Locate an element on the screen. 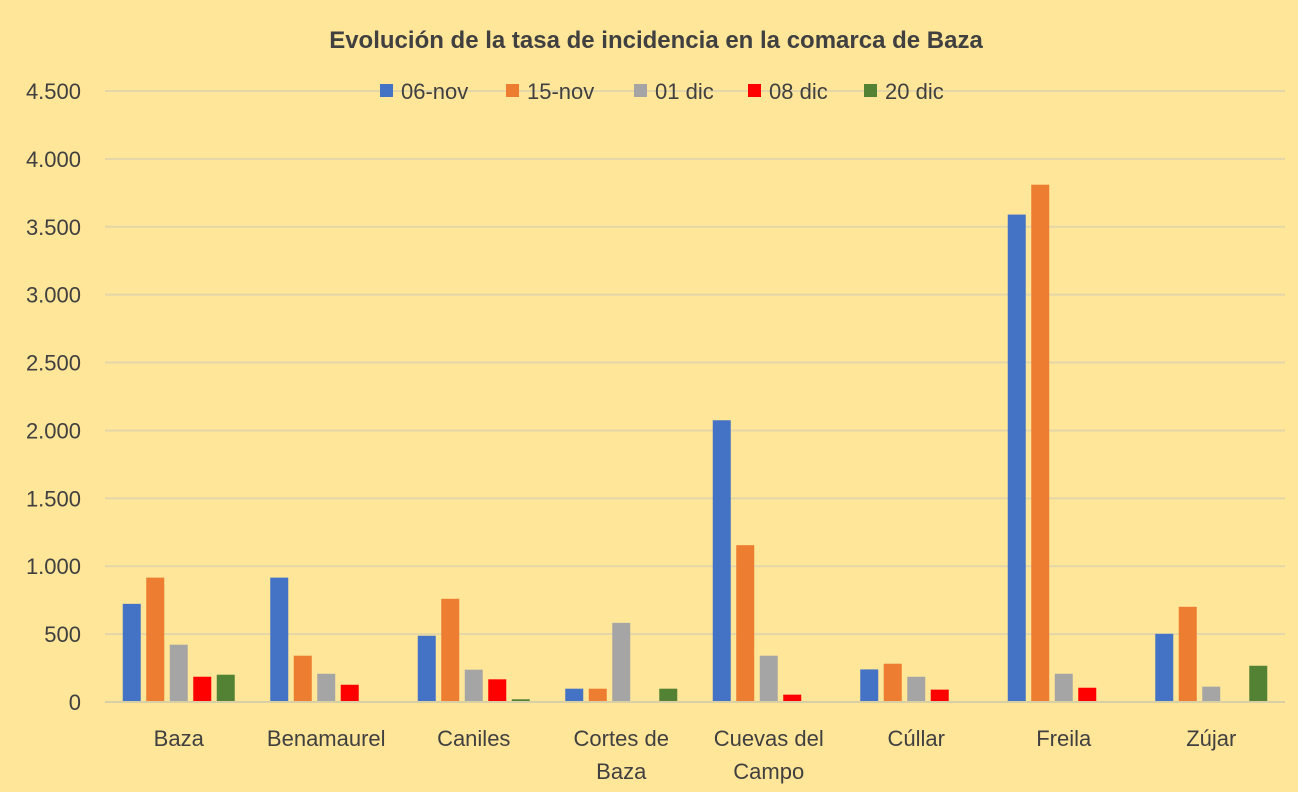  y-tick-label: 4.500 is located at coordinates (53, 91).